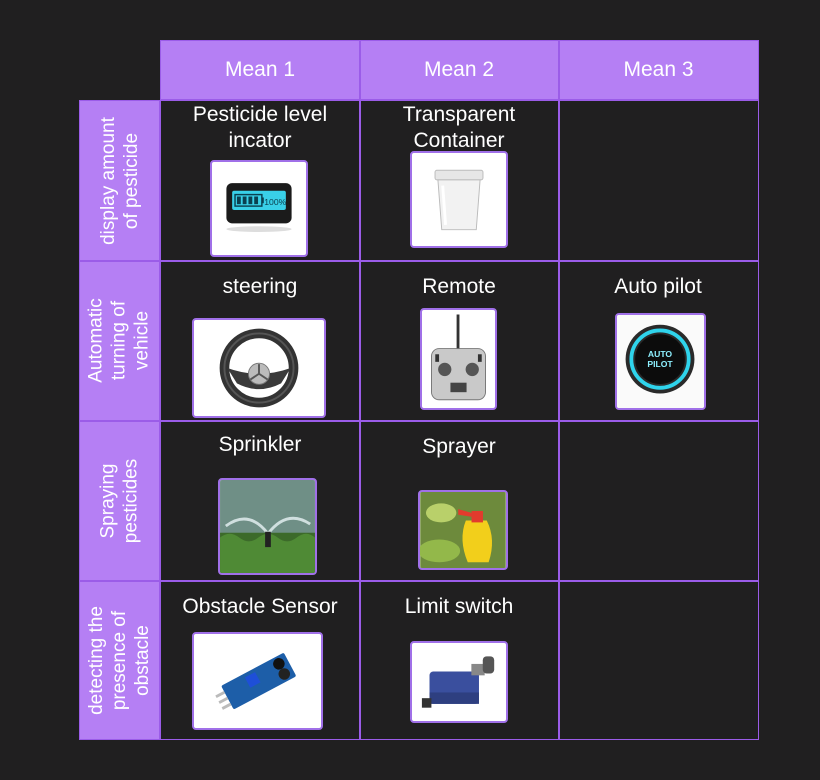  What do you see at coordinates (260, 127) in the screenshot?
I see `cell-caption-pesticide-level: Pesticide level incator` at bounding box center [260, 127].